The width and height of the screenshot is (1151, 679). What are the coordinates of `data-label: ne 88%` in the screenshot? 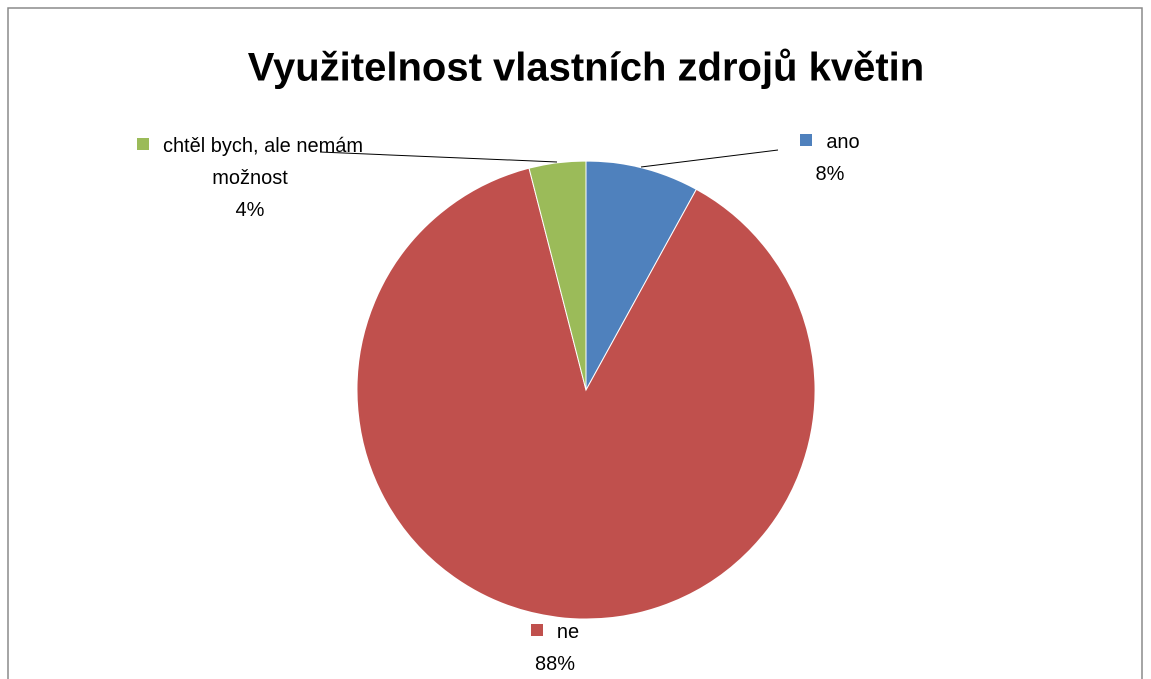 It's located at (555, 647).